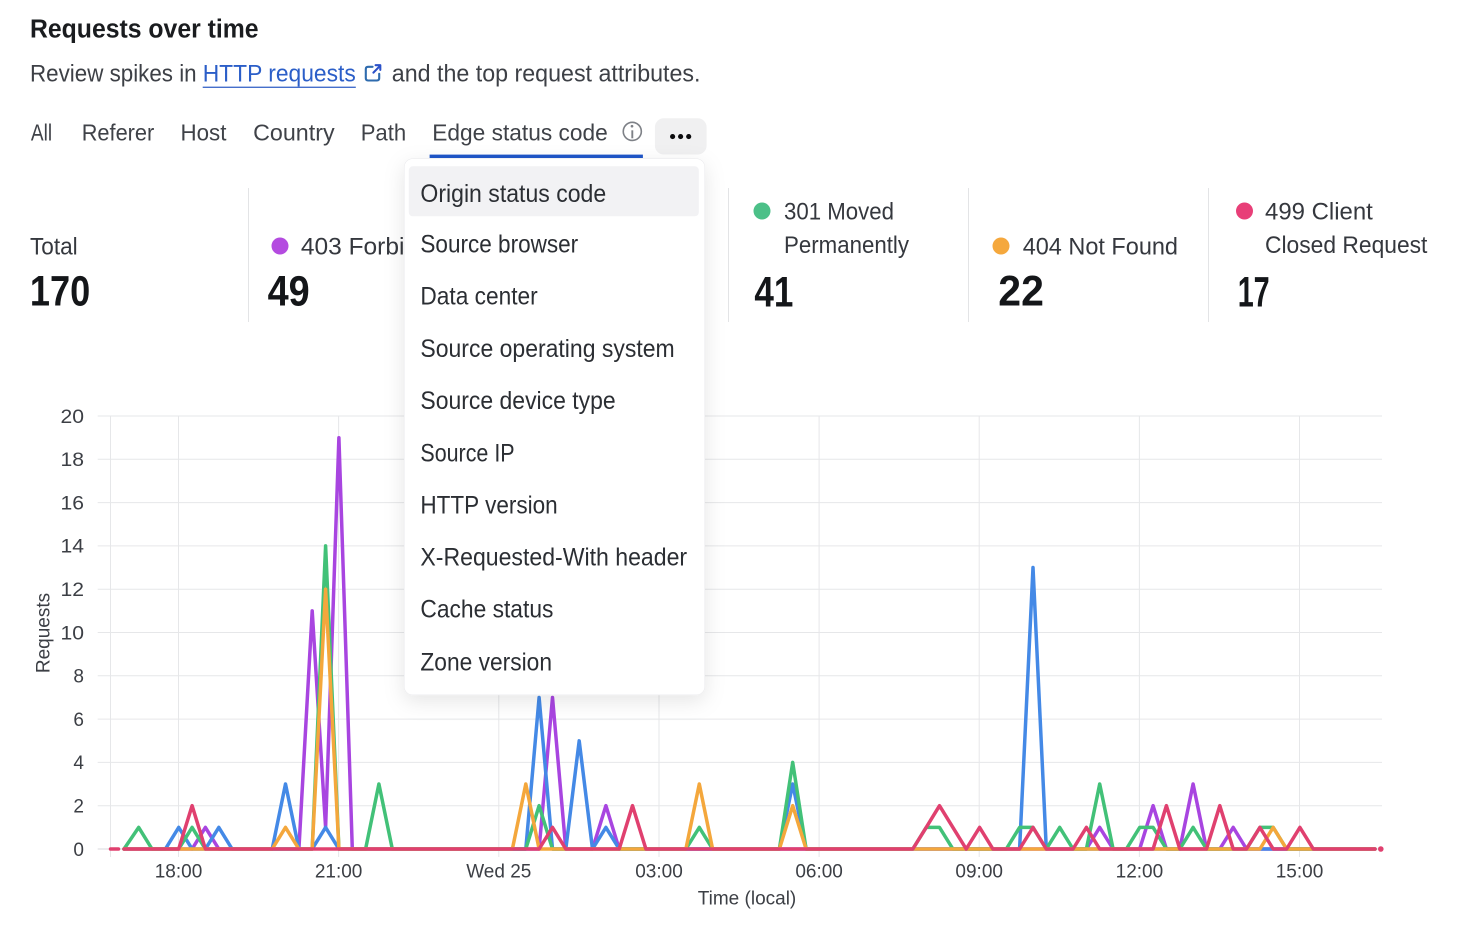 This screenshot has height=940, width=1458. Describe the element at coordinates (979, 872) in the screenshot. I see `svg-text: 09:00` at that location.